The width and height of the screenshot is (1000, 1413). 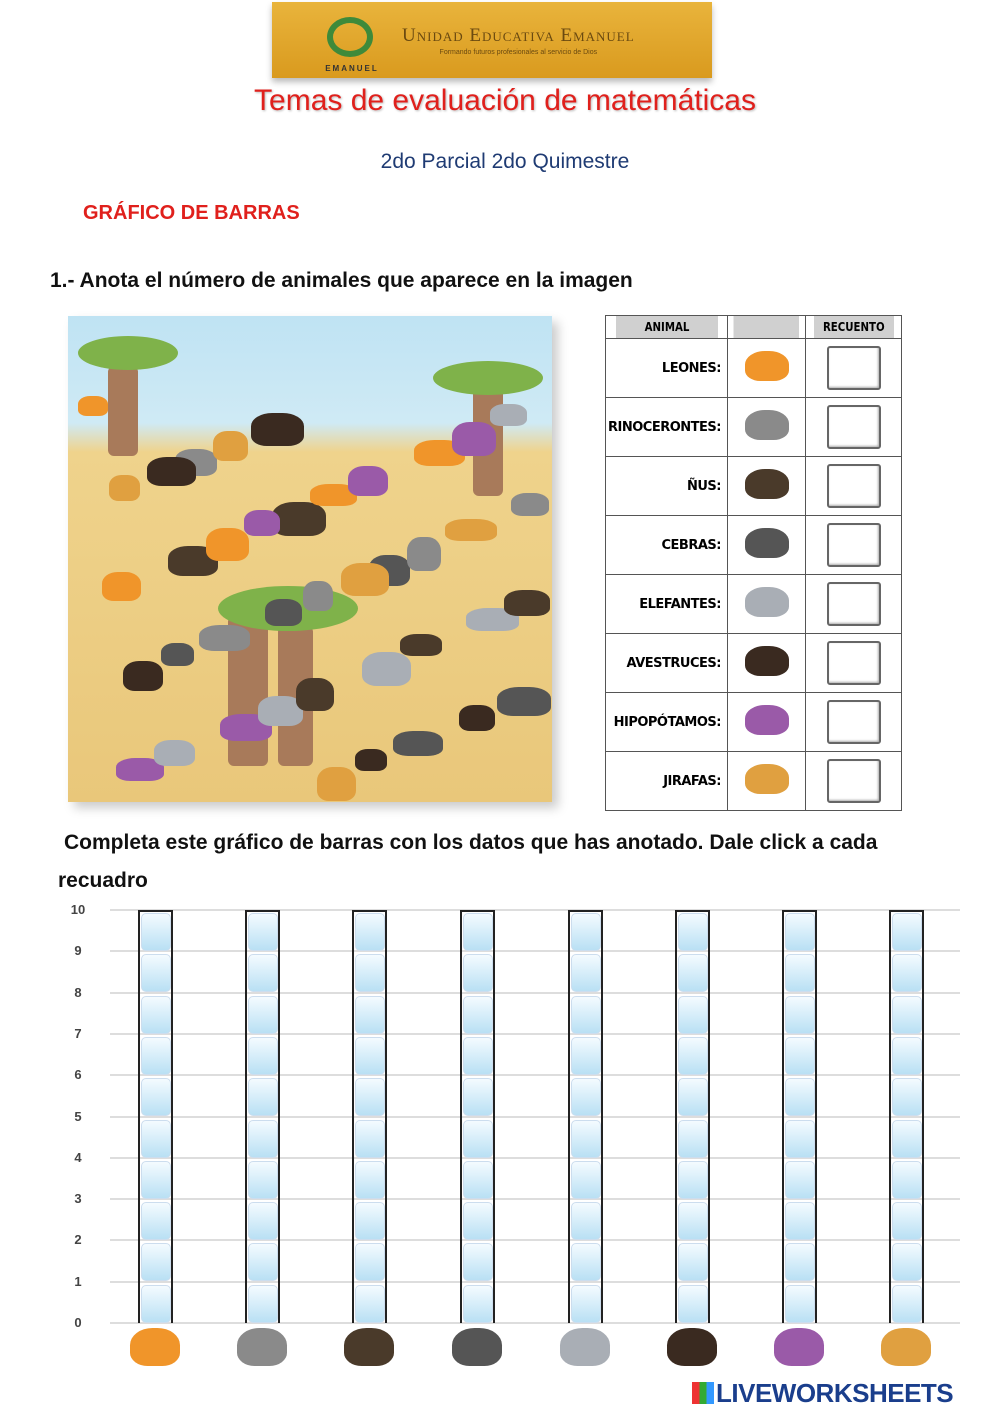 What do you see at coordinates (753, 722) in the screenshot?
I see `table-row: HIPOPÓTAMOS:` at bounding box center [753, 722].